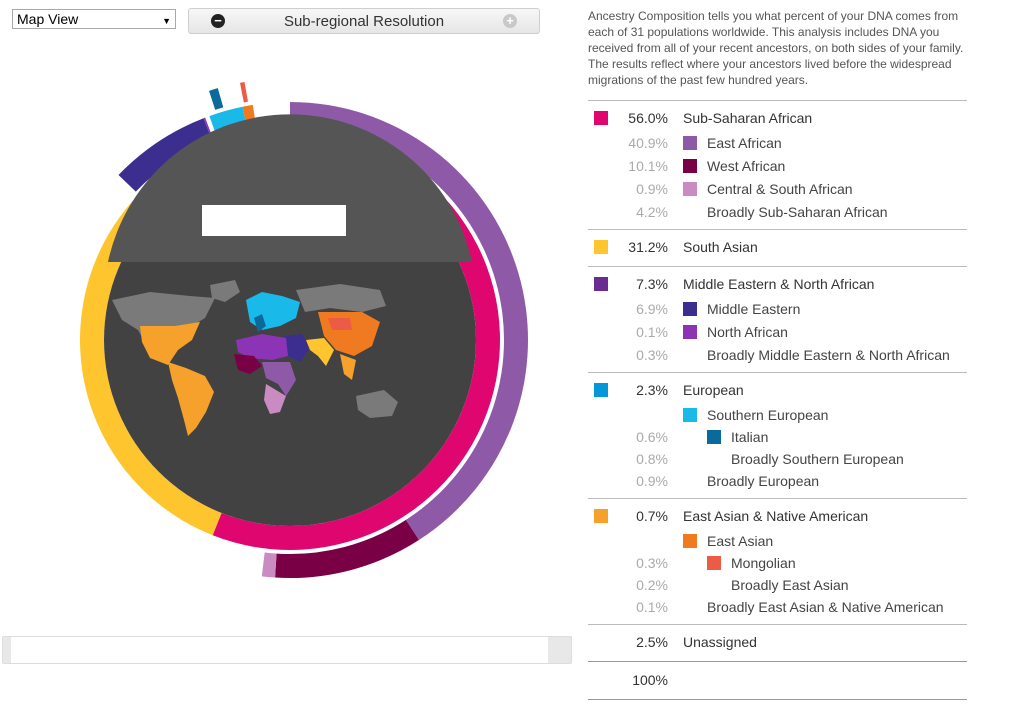 Image resolution: width=1010 pixels, height=710 pixels. What do you see at coordinates (648, 118) in the screenshot?
I see `ancestry-percent: 56.0%` at bounding box center [648, 118].